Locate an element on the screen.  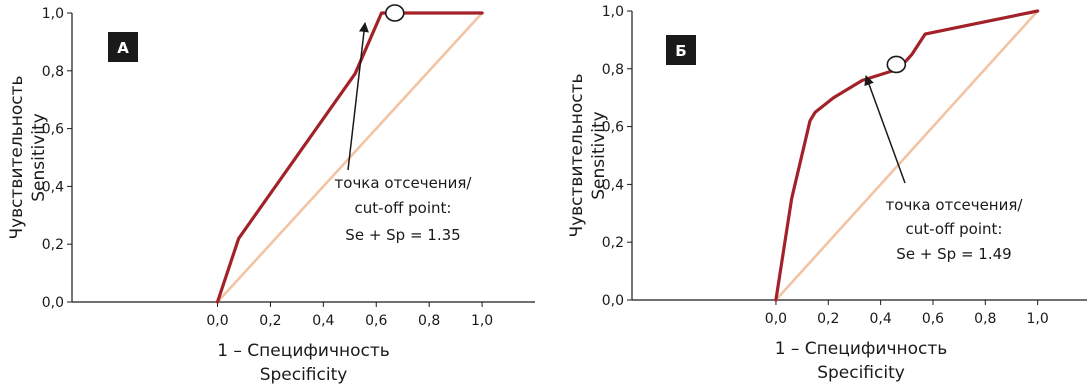
annotation-text-line: Se + Sp = 1.49 is located at coordinates (953, 254).